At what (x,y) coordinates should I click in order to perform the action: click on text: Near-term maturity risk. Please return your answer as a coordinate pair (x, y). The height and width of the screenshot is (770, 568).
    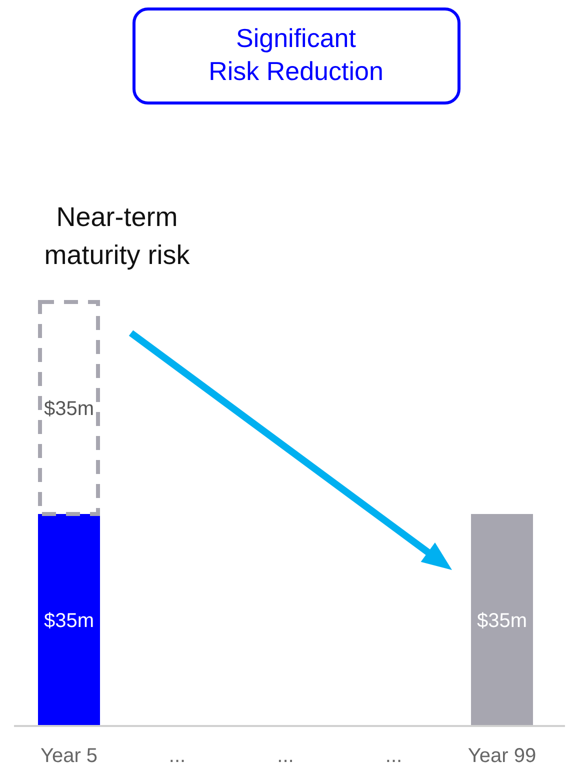
    Looking at the image, I should click on (117, 236).